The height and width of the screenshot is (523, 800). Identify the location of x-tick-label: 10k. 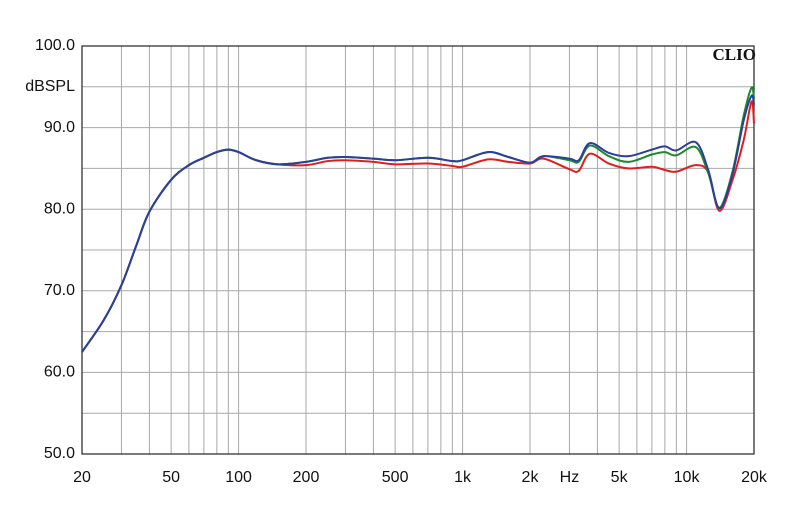
(687, 477).